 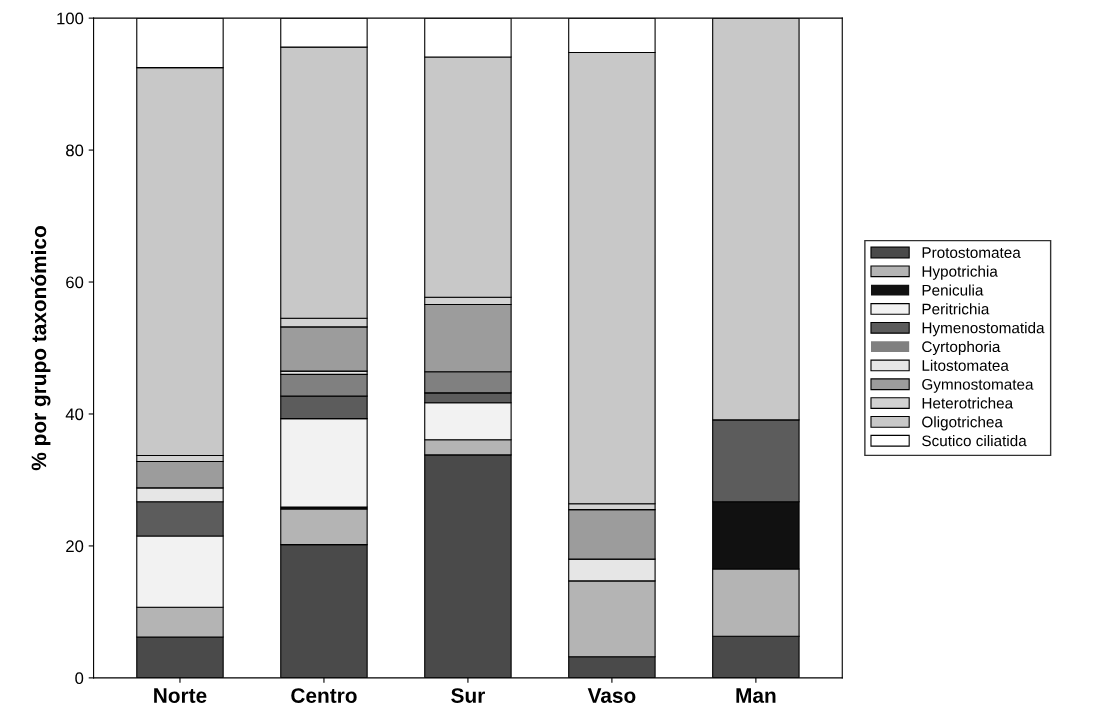 I want to click on legend-label: Gymnostomatea, so click(x=978, y=385).